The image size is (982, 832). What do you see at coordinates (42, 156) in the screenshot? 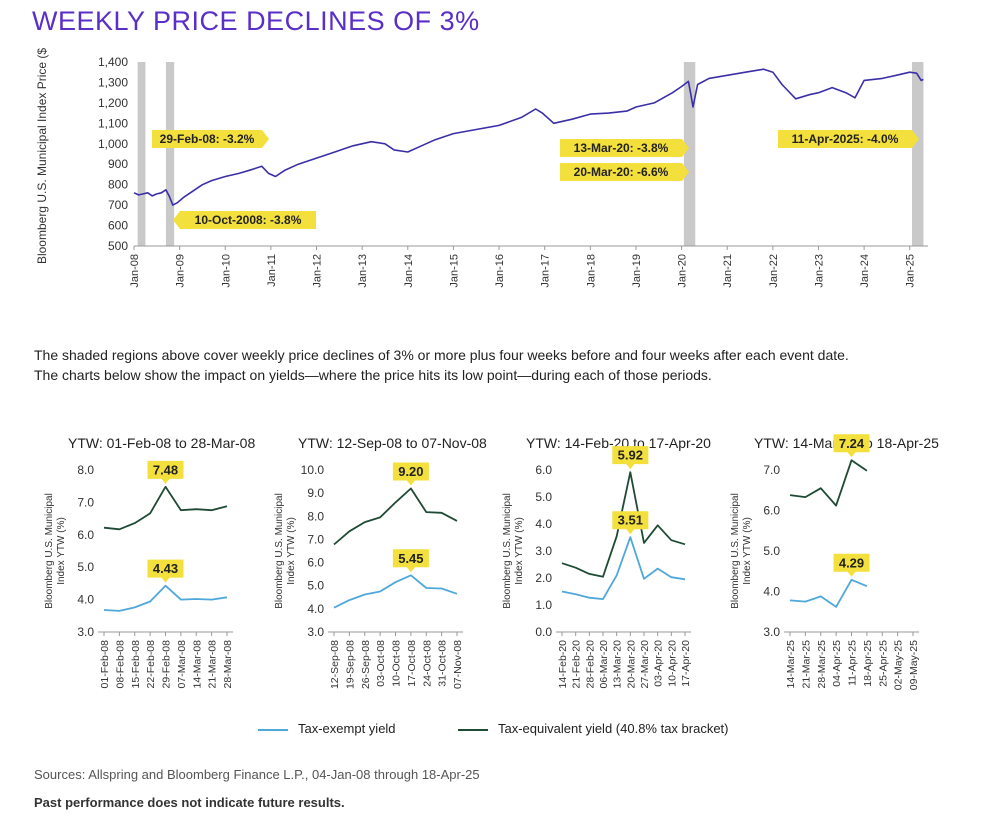
I see `y-axis-label: Bloomberg U.S. Municipal Index Price ($)` at bounding box center [42, 156].